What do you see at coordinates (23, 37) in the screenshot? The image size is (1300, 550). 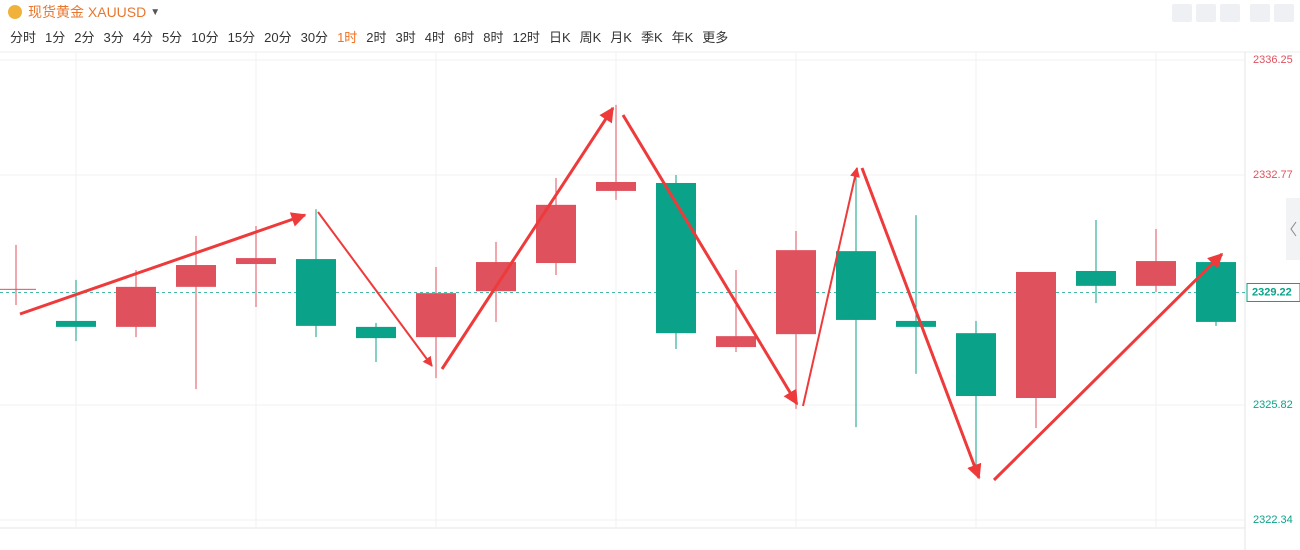 I see `timeframe-tab: 分时` at bounding box center [23, 37].